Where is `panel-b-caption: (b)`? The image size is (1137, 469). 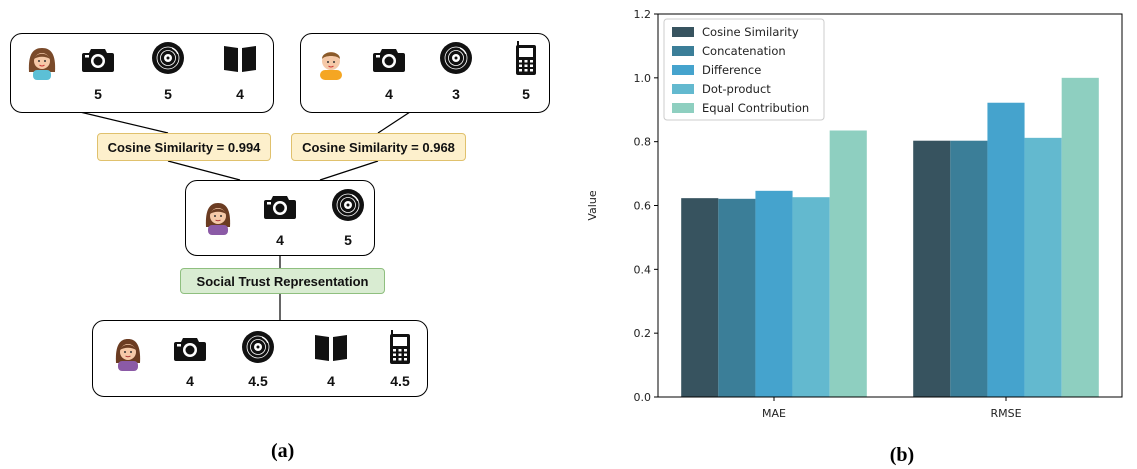 panel-b-caption: (b) is located at coordinates (902, 455).